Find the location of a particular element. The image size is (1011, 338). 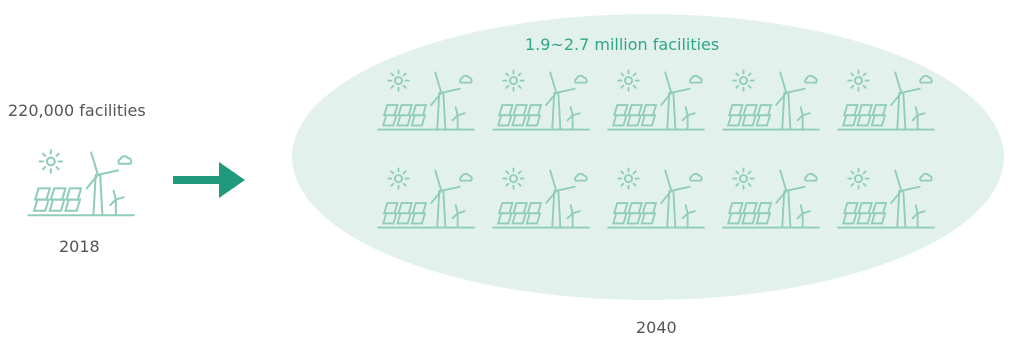

year-label-2018: 2018 is located at coordinates (79, 246).